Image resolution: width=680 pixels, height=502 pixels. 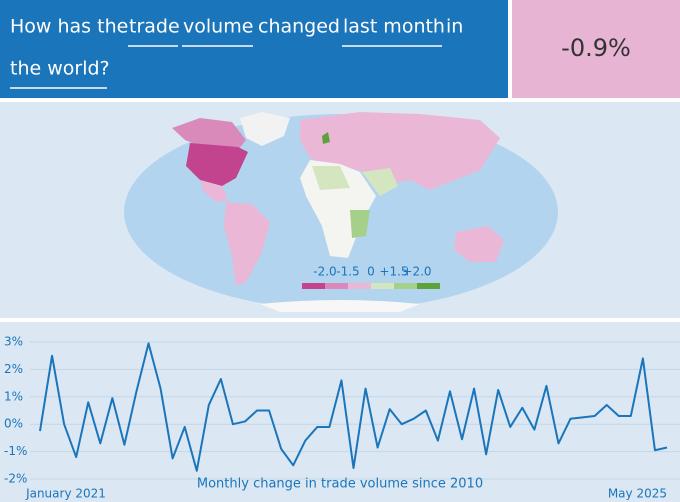 What do you see at coordinates (454, 27) in the screenshot?
I see `question-text: in` at bounding box center [454, 27].